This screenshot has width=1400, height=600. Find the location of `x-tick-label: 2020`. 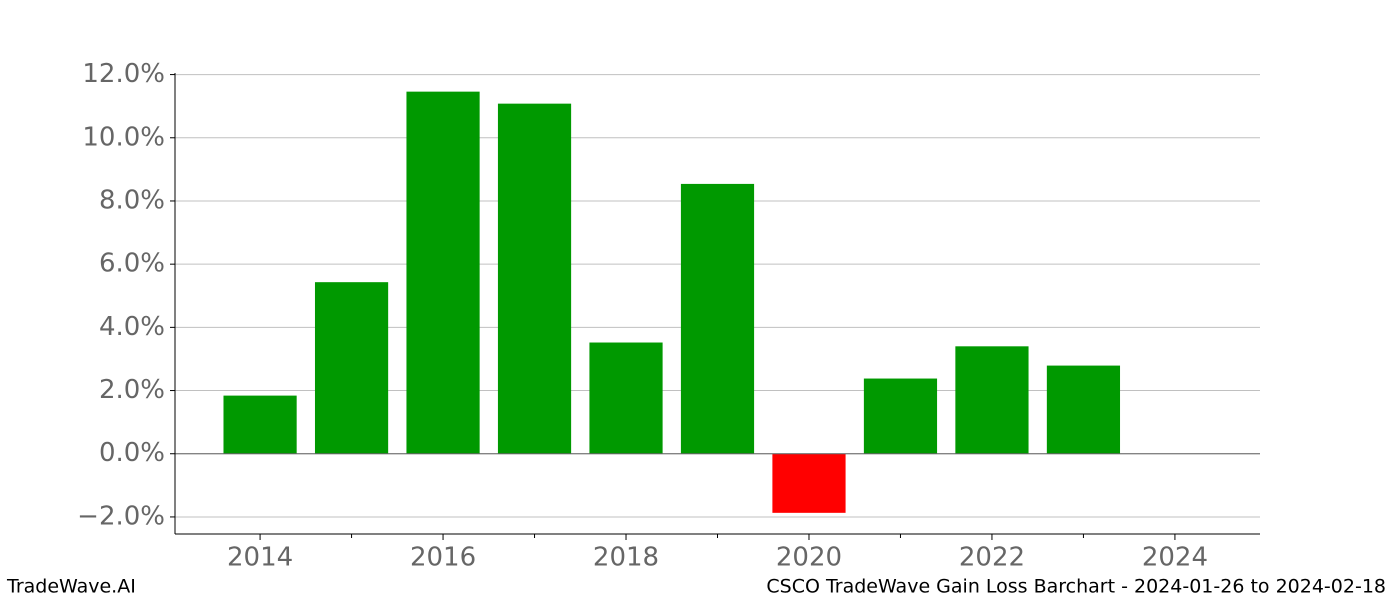

x-tick-label: 2020 is located at coordinates (809, 558).